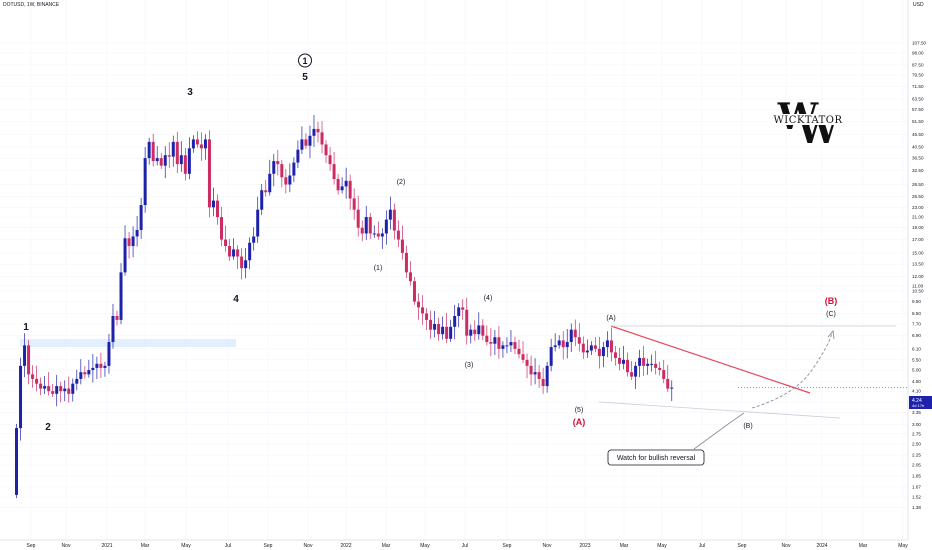 The image size is (932, 550). Describe the element at coordinates (918, 252) in the screenshot. I see `price-tick-label: 15.00` at that location.